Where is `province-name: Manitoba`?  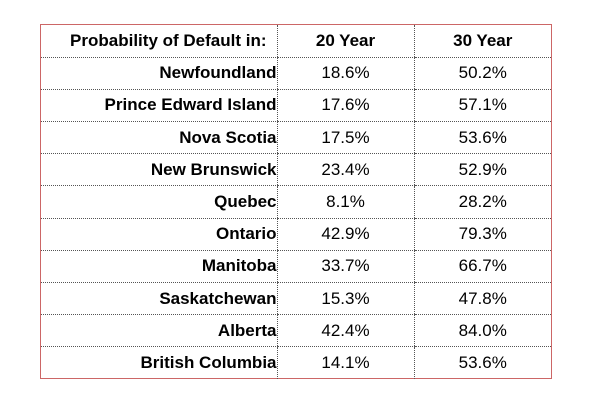 province-name: Manitoba is located at coordinates (159, 267).